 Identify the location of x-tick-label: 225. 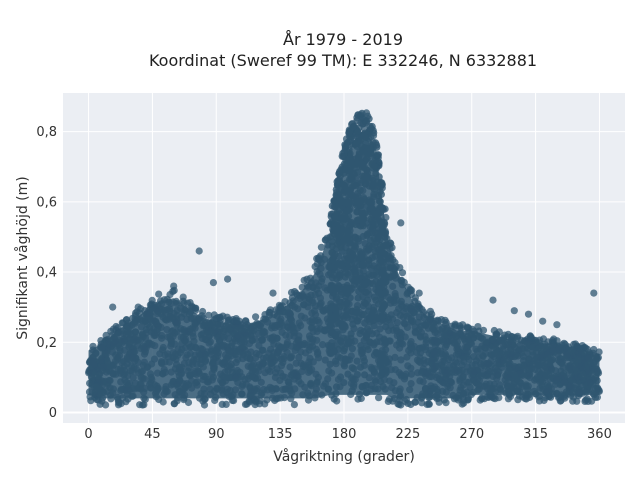
(407, 434).